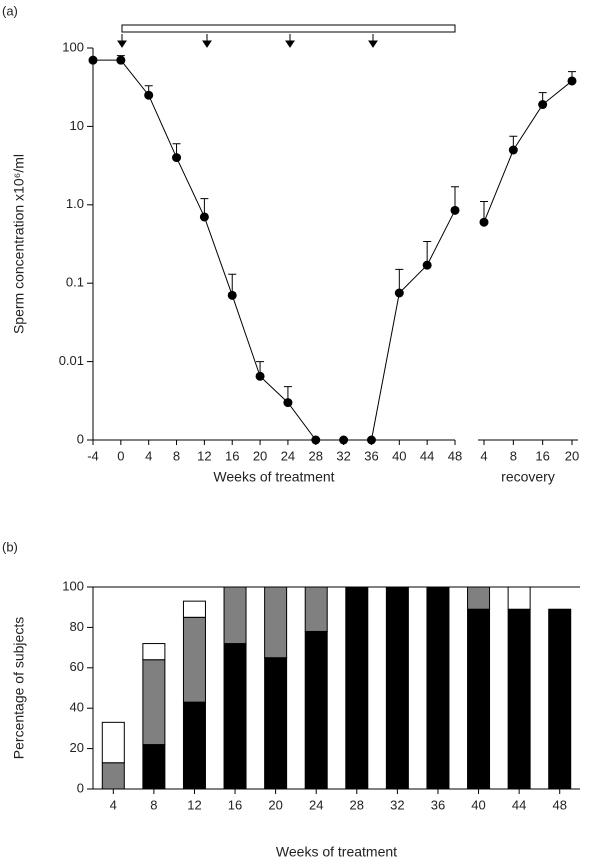 The height and width of the screenshot is (867, 607). What do you see at coordinates (77, 707) in the screenshot?
I see `y-tick-label: 40` at bounding box center [77, 707].